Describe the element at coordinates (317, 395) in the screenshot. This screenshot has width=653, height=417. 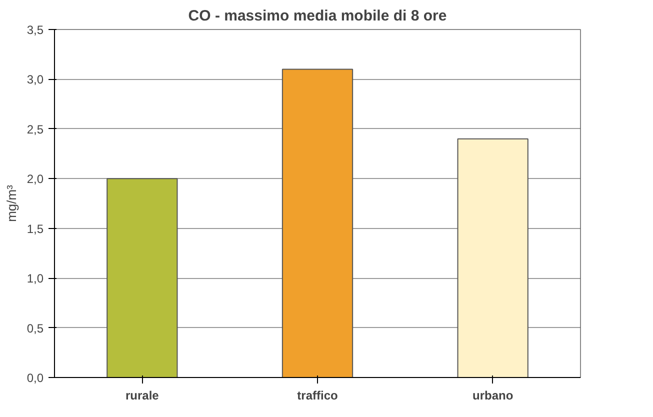
I see `x-tick-label: traffico` at that location.